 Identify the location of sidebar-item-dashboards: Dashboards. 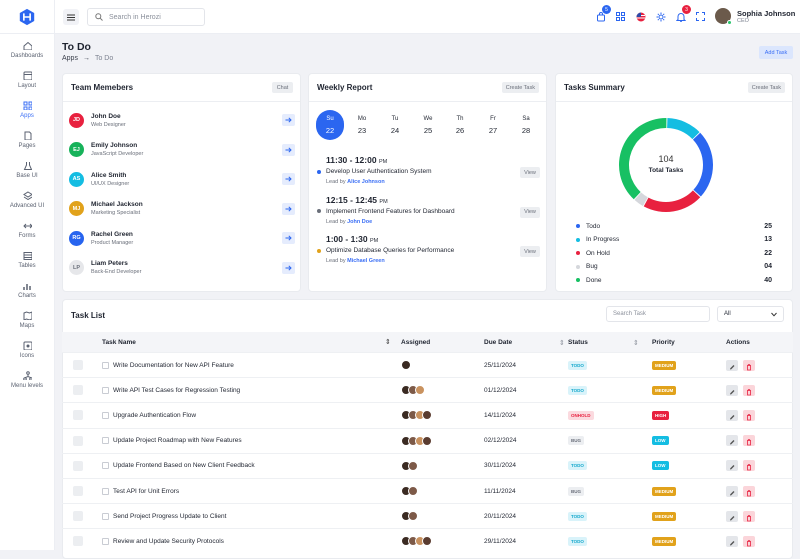
(27, 50).